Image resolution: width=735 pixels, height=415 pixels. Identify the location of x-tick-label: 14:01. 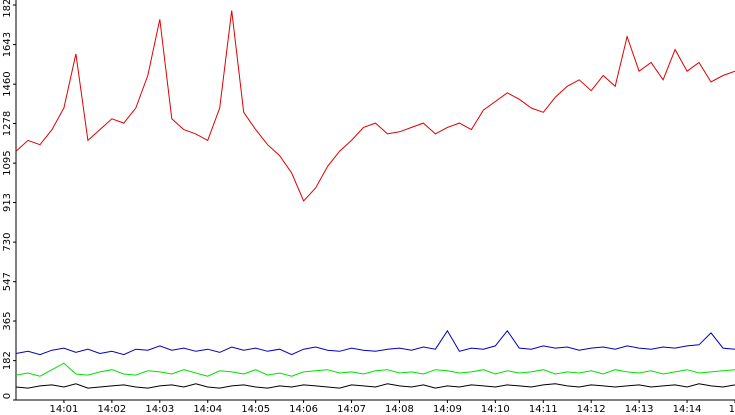
(64, 409).